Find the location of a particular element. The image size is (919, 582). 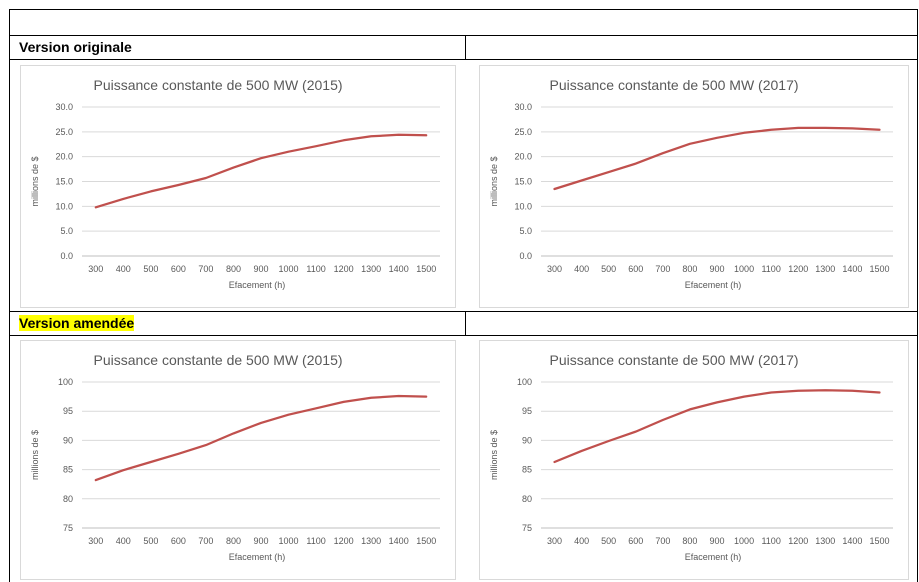

chart-title: Puissance constante de 500 MW (2017) is located at coordinates (673, 85).